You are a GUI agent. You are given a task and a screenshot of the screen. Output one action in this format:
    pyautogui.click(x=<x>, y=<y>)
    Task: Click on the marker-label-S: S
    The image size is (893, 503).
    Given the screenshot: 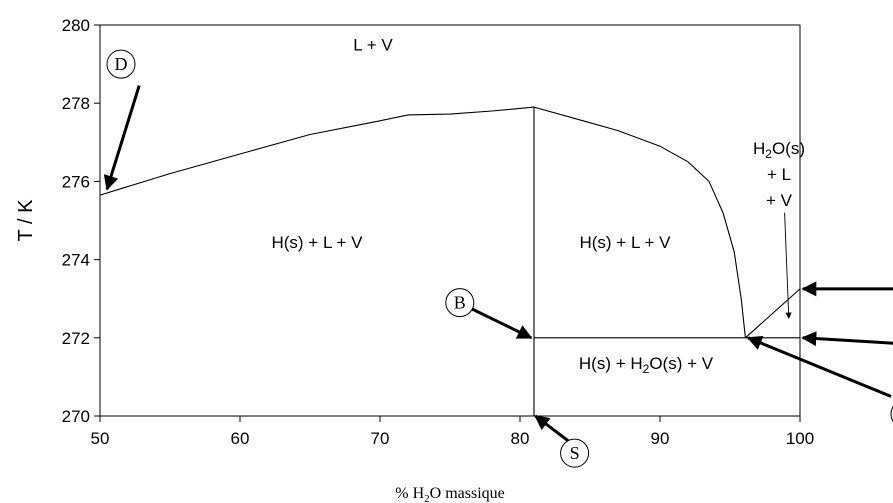 What is the action you would take?
    pyautogui.click(x=575, y=453)
    